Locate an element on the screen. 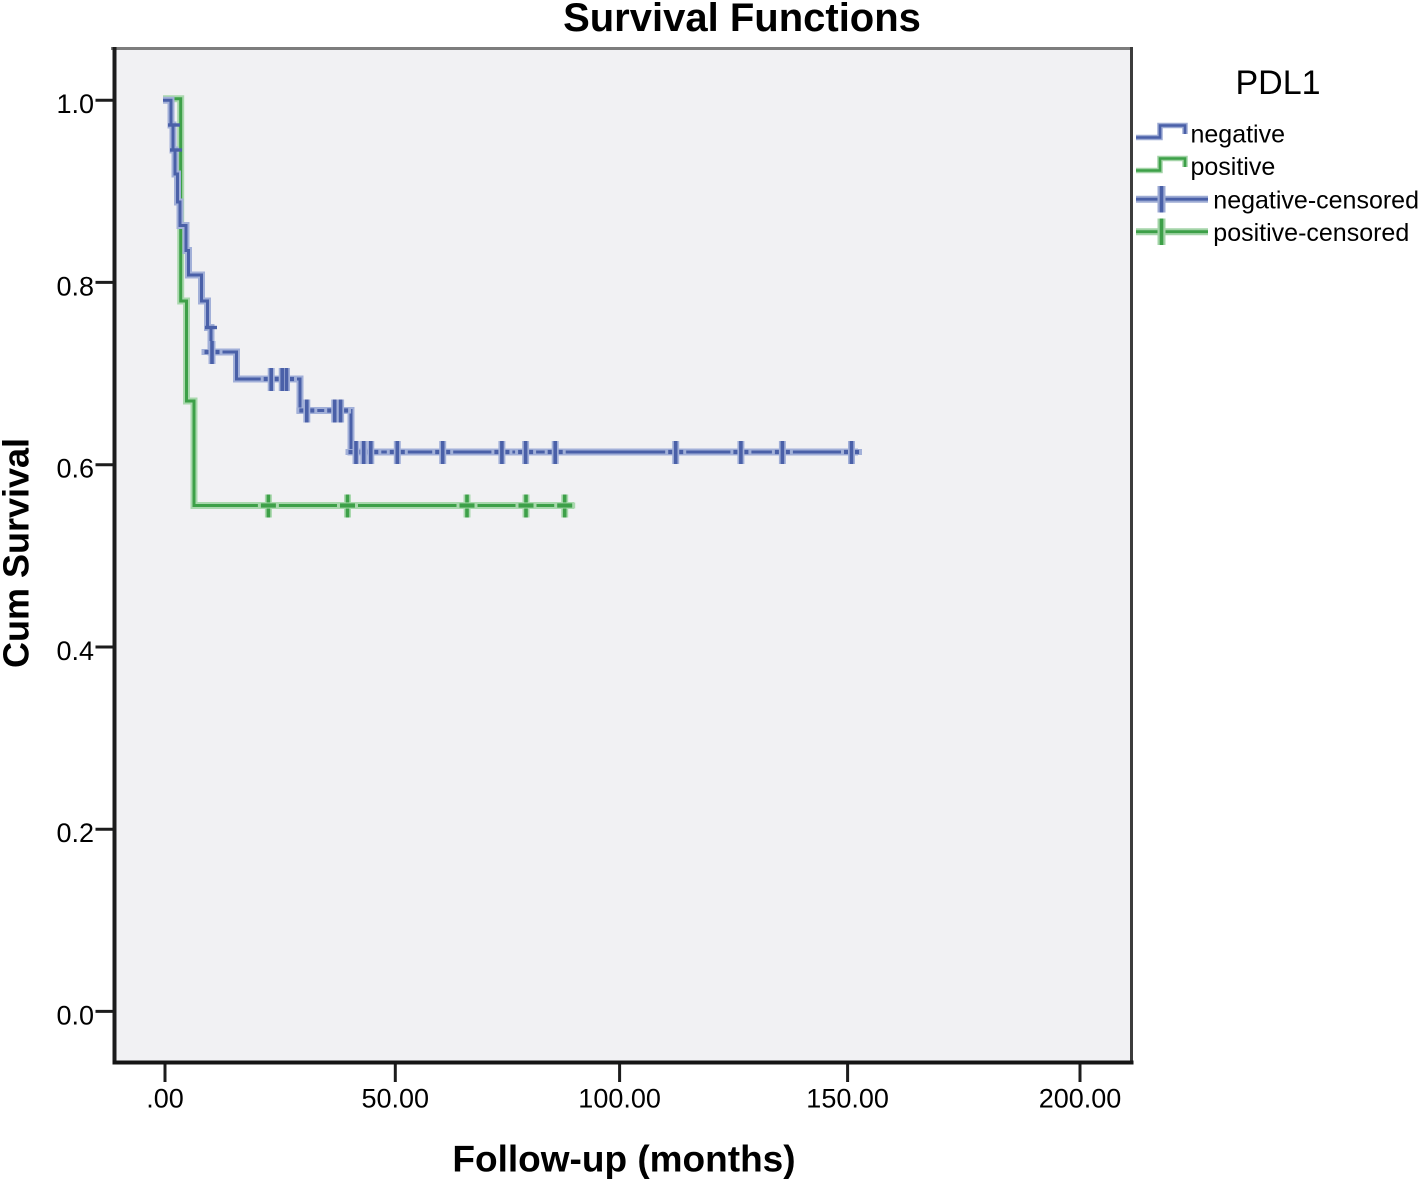 Image resolution: width=1418 pixels, height=1179 pixels. svg-text: .00 is located at coordinates (165, 1099).